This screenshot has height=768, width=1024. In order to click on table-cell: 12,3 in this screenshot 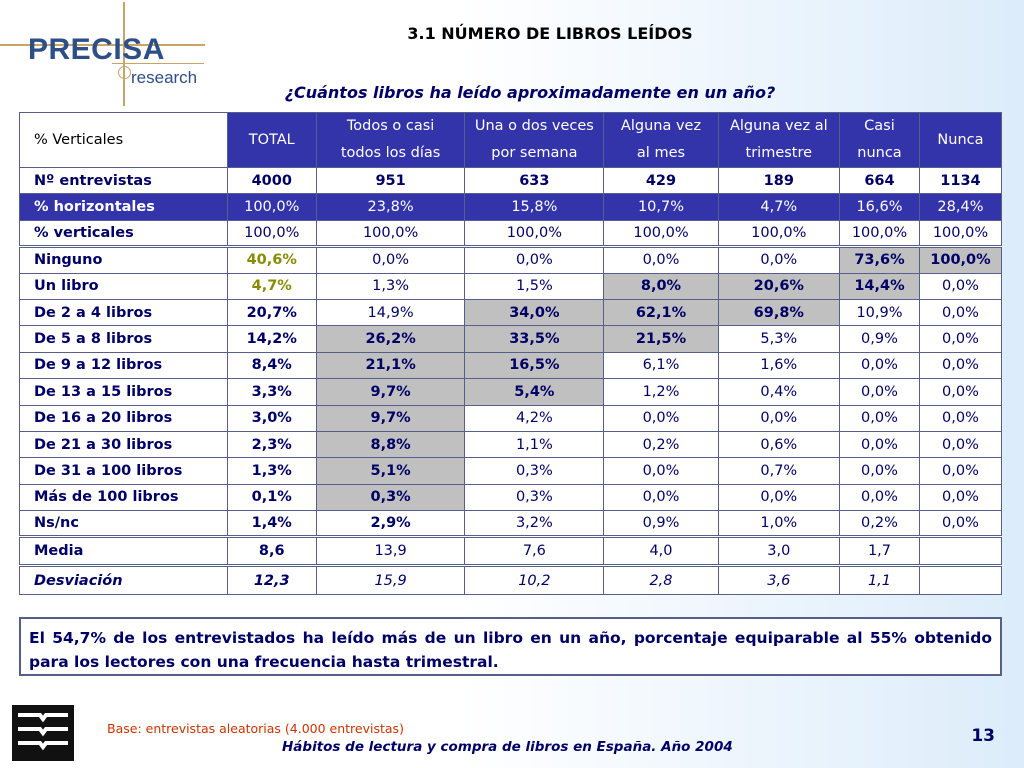, I will do `click(271, 580)`.